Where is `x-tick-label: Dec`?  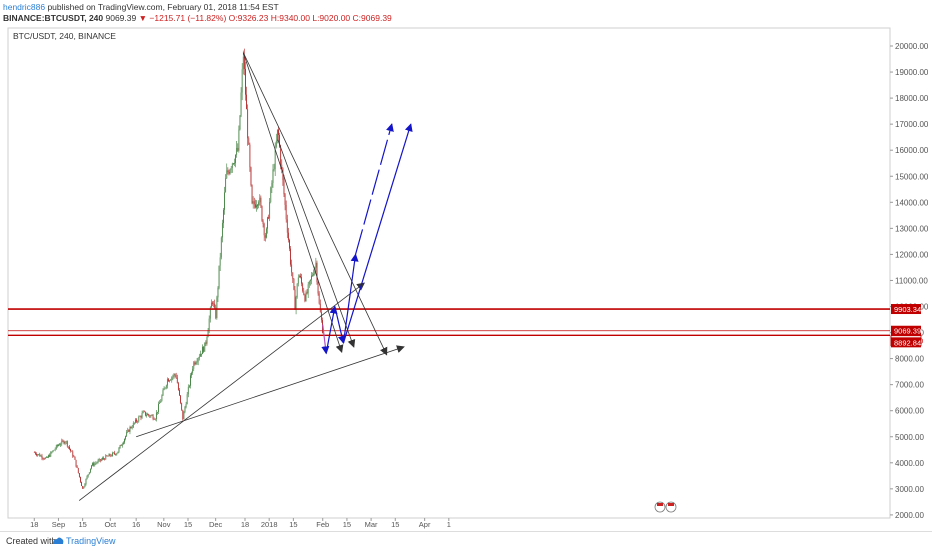 x-tick-label: Dec is located at coordinates (216, 524).